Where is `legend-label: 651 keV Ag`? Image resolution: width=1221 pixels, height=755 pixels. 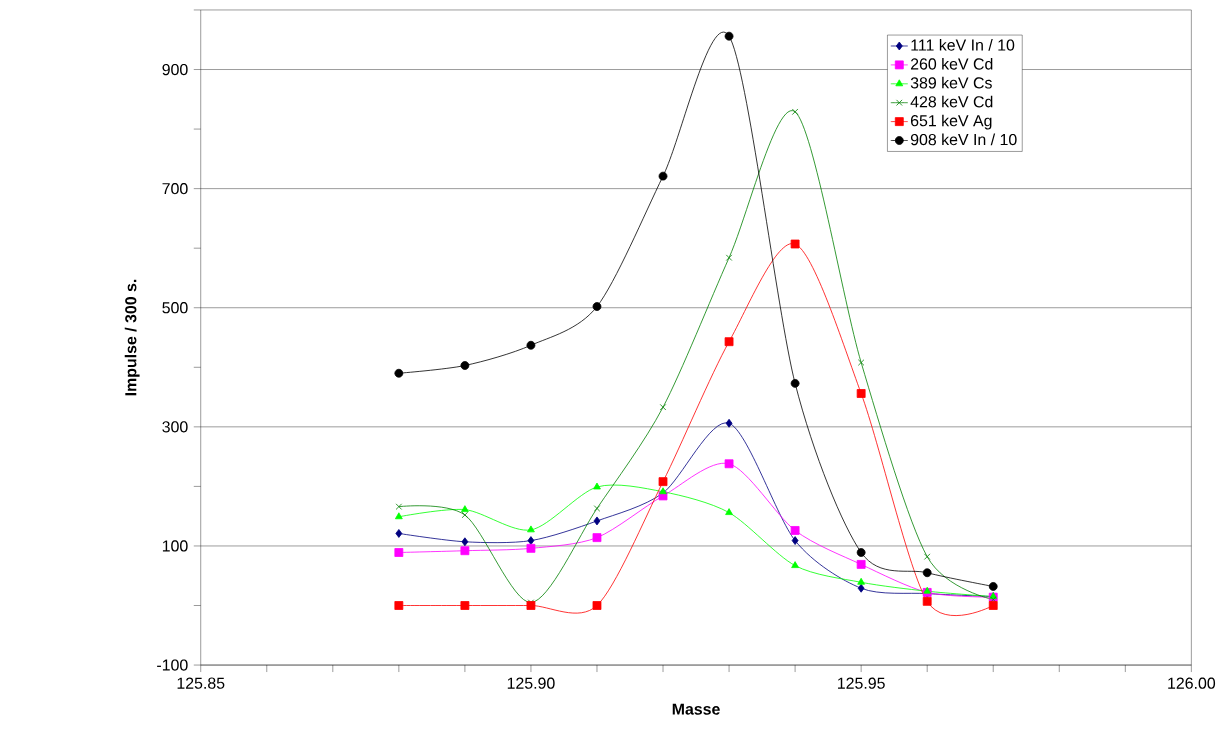
legend-label: 651 keV Ag is located at coordinates (951, 122).